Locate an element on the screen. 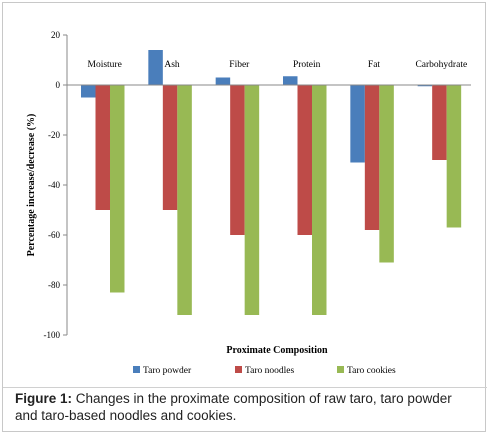 Image resolution: width=490 pixels, height=436 pixels. bar-taro-powder-fat is located at coordinates (357, 124).